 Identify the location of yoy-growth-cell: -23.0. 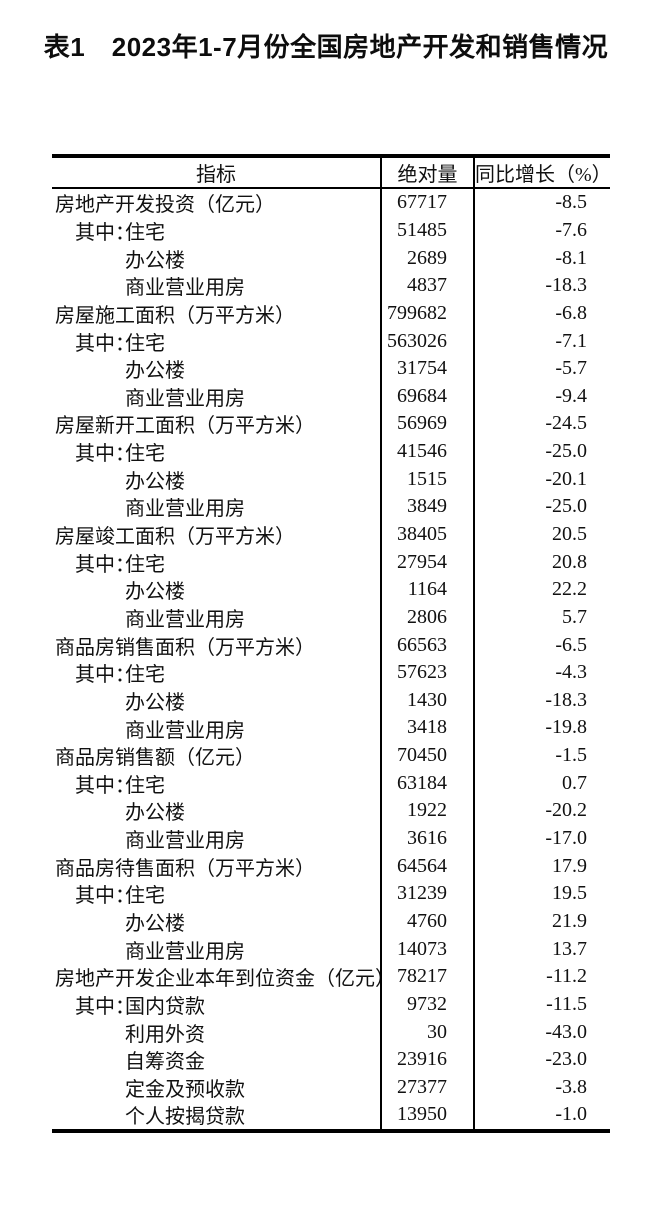
(541, 1059).